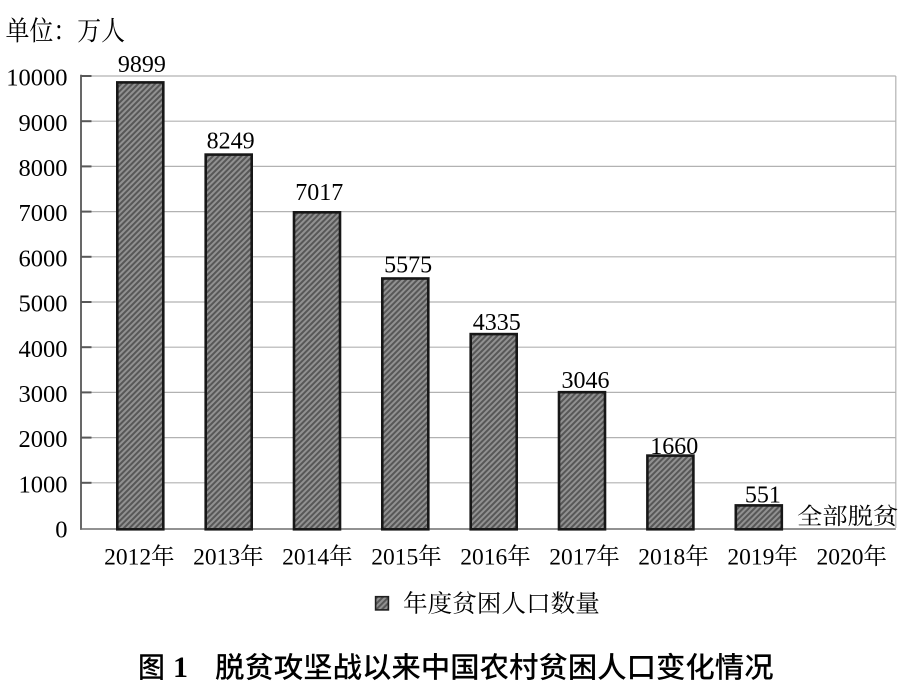  I want to click on svg-text: 2015, so click(394, 557).